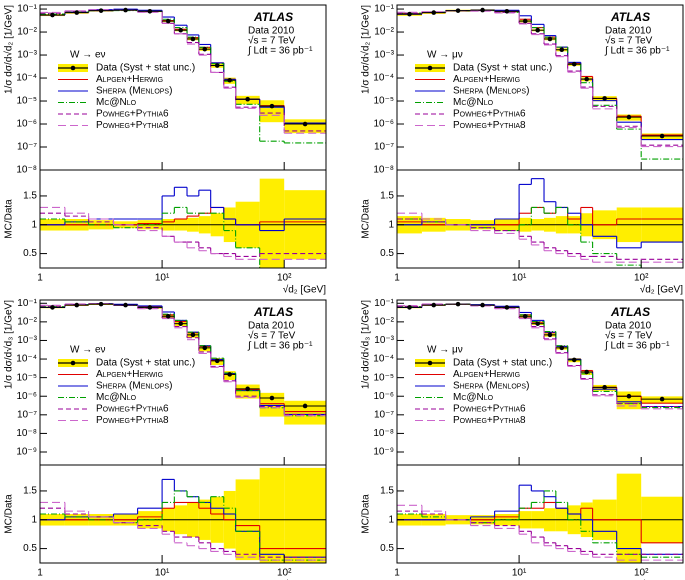 The width and height of the screenshot is (685, 580). What do you see at coordinates (383, 359) in the screenshot?
I see `y-tick-label: 10⁻⁴` at bounding box center [383, 359].